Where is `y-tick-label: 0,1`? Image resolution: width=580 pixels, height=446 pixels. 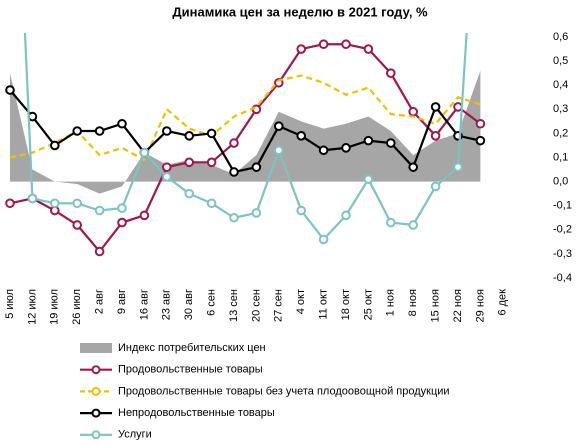
y-tick-label: 0,1 is located at coordinates (560, 157).